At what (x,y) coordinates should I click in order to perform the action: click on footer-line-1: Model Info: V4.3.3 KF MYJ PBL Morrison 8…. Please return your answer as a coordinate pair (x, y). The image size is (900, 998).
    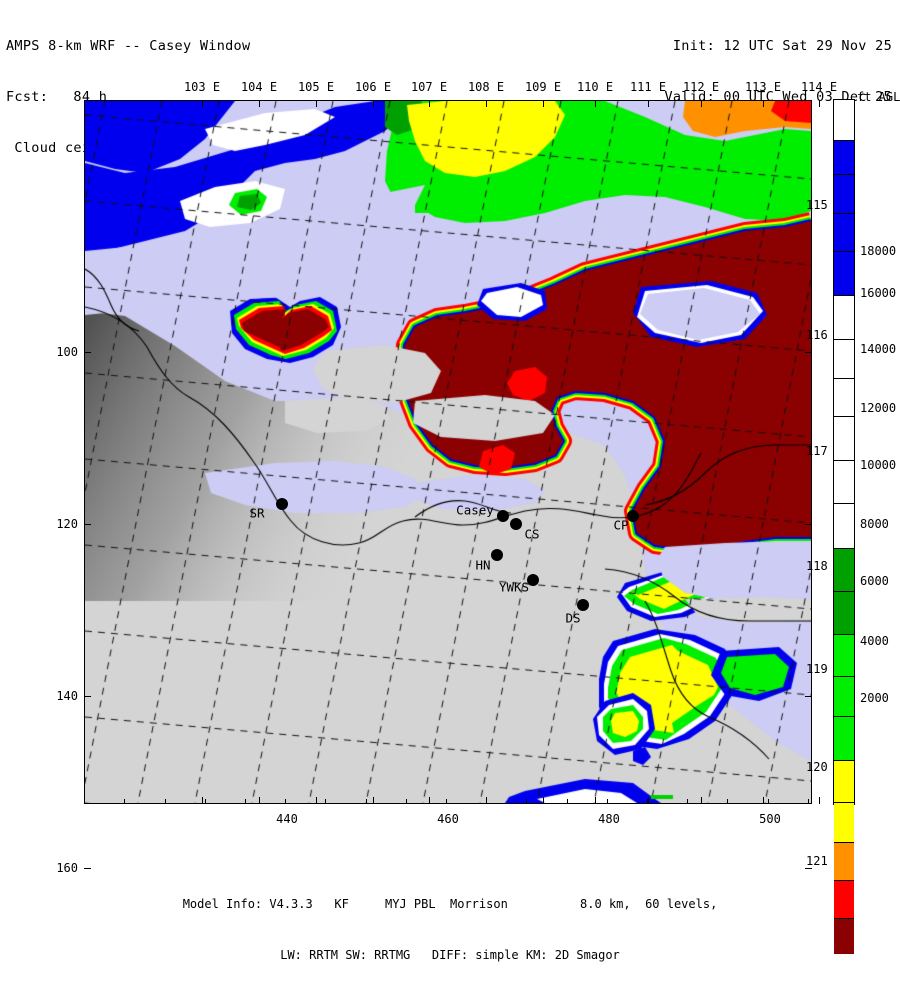
    Looking at the image, I should click on (450, 904).